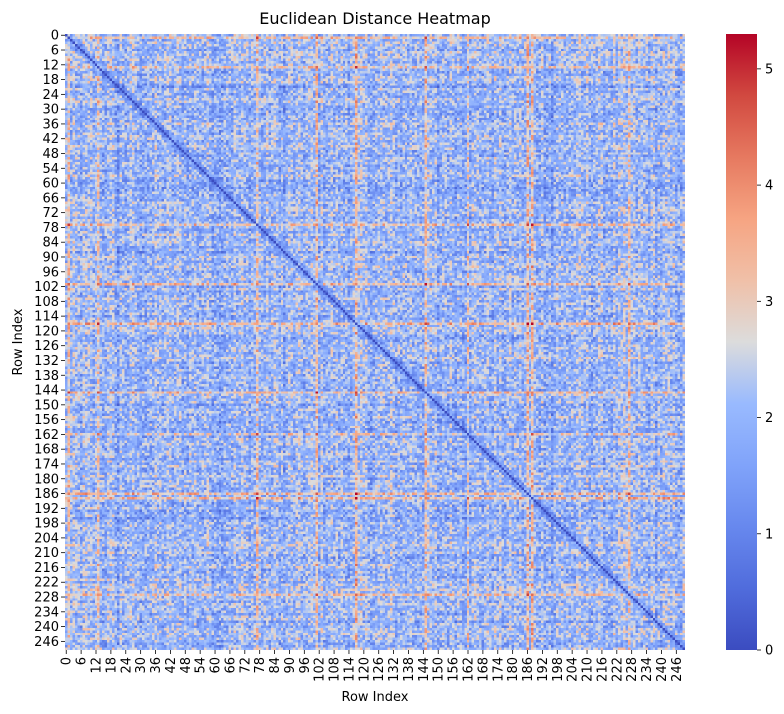  I want to click on x-tick-label: 42, so click(171, 665).